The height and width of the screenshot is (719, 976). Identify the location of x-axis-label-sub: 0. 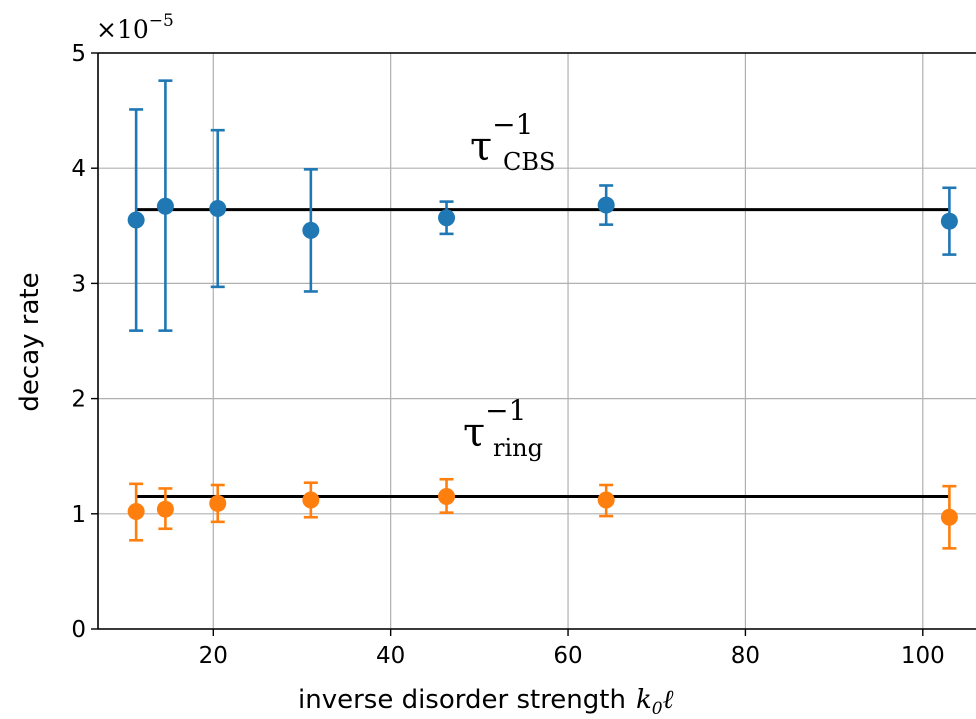
(657, 709).